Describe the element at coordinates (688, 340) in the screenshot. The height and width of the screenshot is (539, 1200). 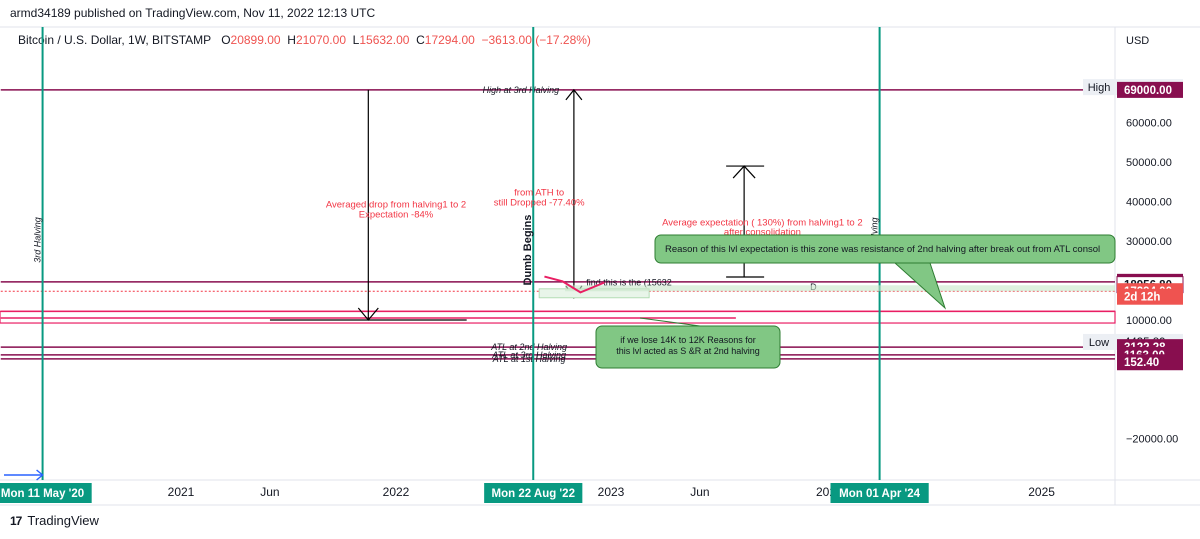
I see `callout-text-1: if we lose 14K to 12K Reasons for` at that location.